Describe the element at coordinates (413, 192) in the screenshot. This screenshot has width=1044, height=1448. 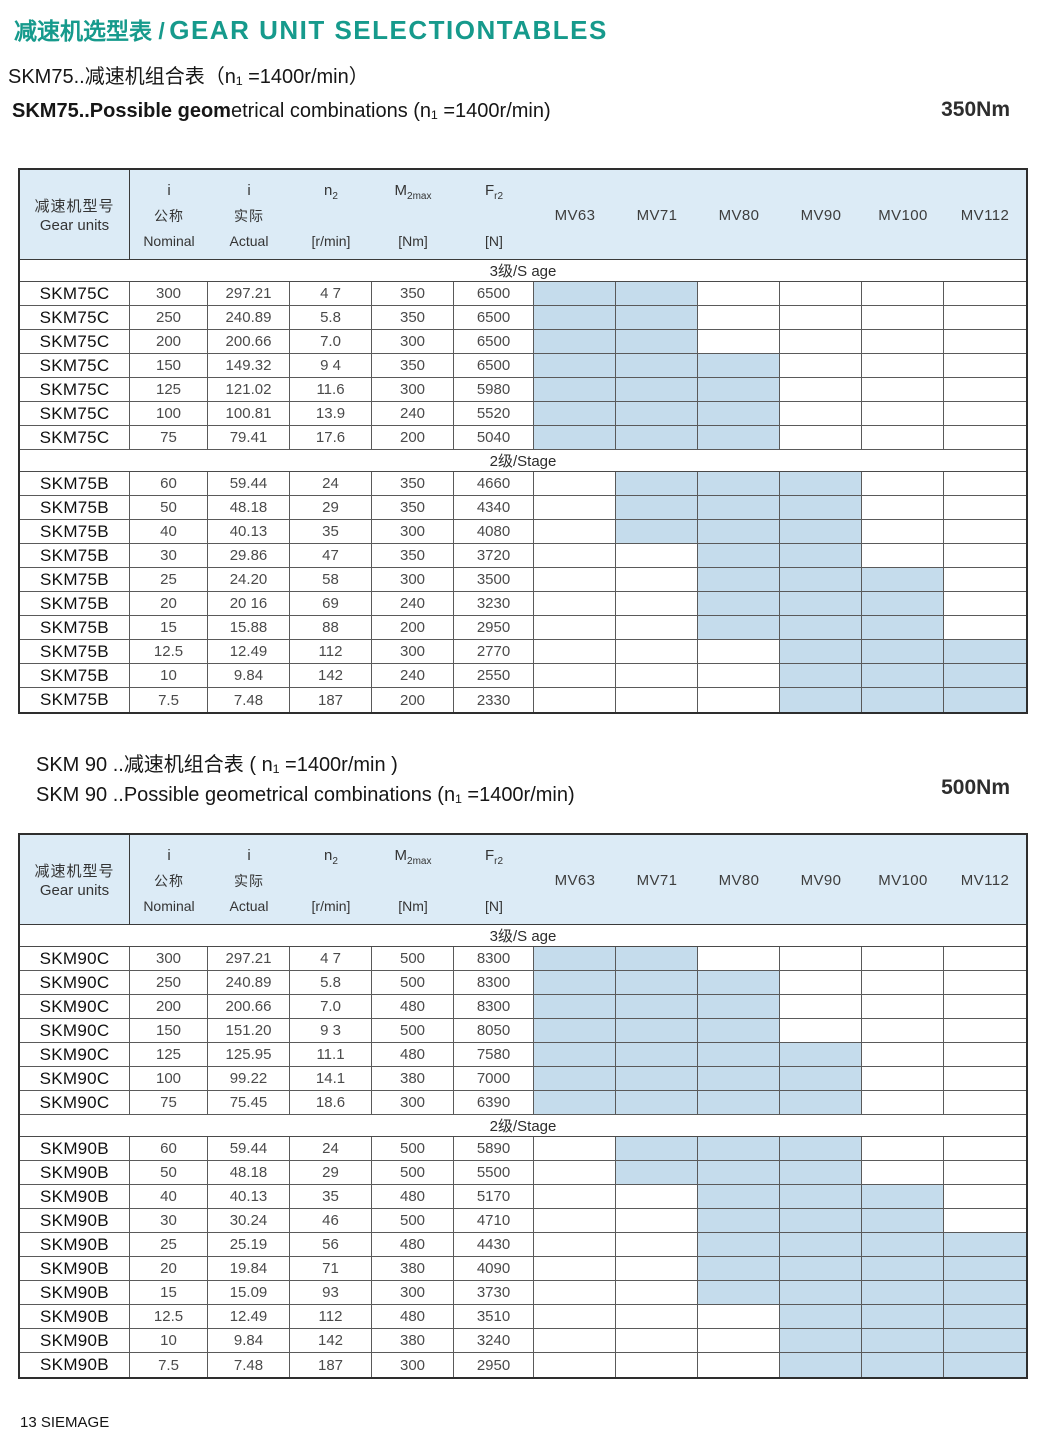
I see `column-symbol: M2max` at that location.